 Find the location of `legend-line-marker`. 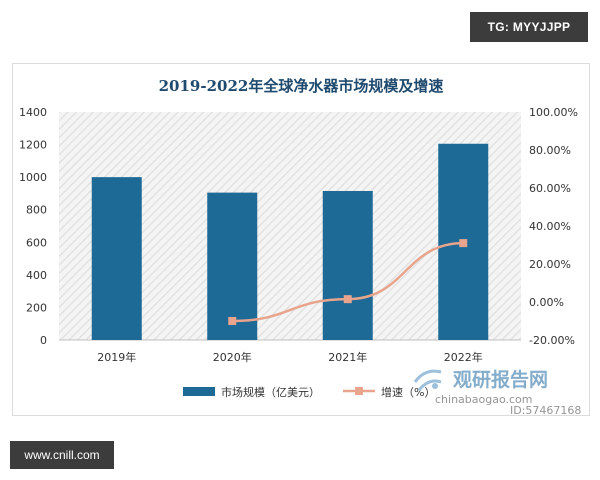

legend-line-marker is located at coordinates (359, 391).